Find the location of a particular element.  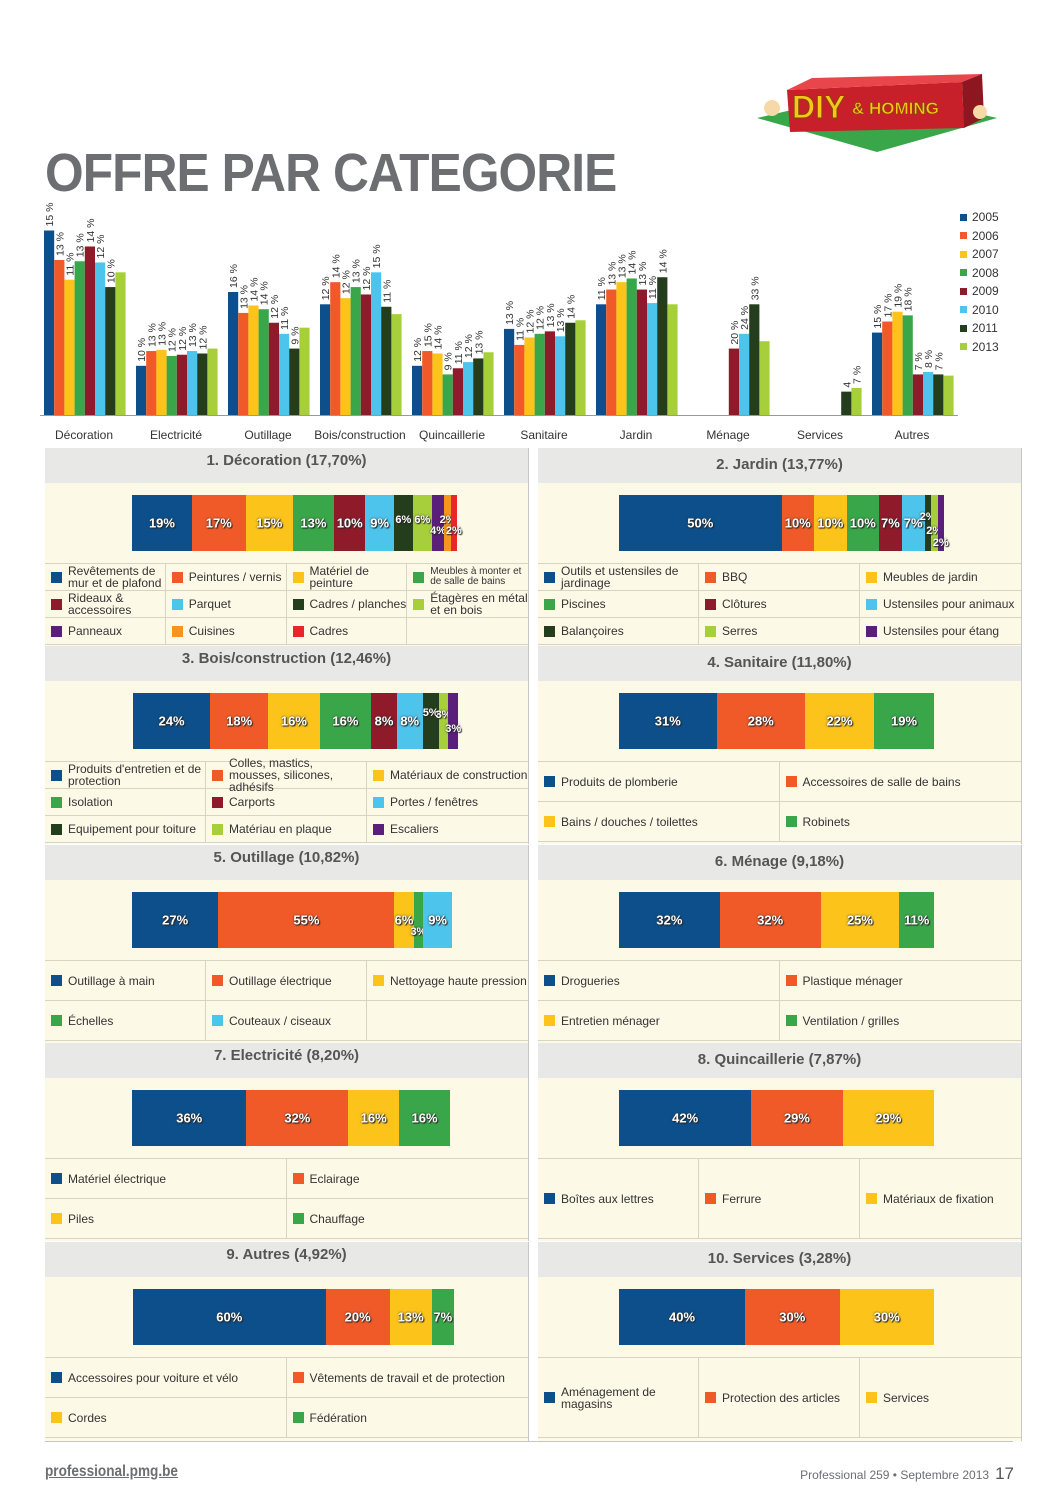

footer-site-link: professional.pmg.be is located at coordinates (111, 1471).